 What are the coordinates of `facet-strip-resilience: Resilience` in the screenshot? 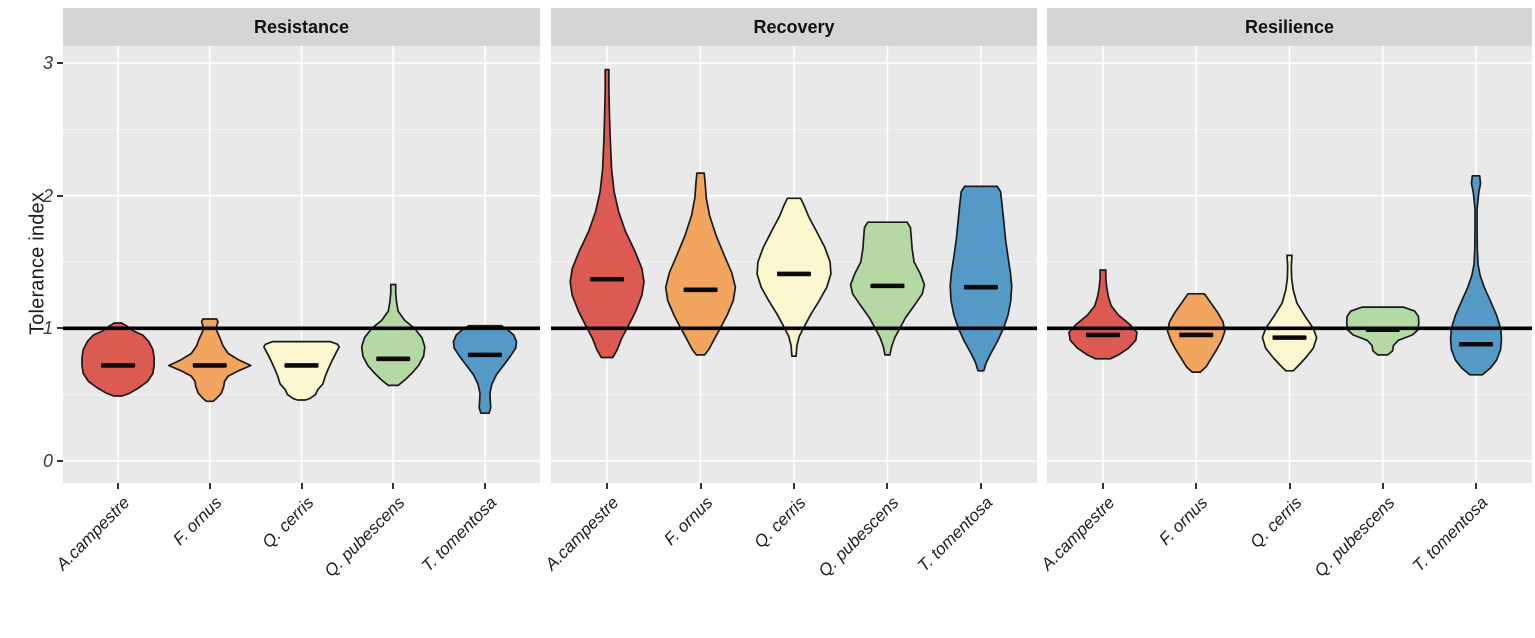 It's located at (1289, 27).